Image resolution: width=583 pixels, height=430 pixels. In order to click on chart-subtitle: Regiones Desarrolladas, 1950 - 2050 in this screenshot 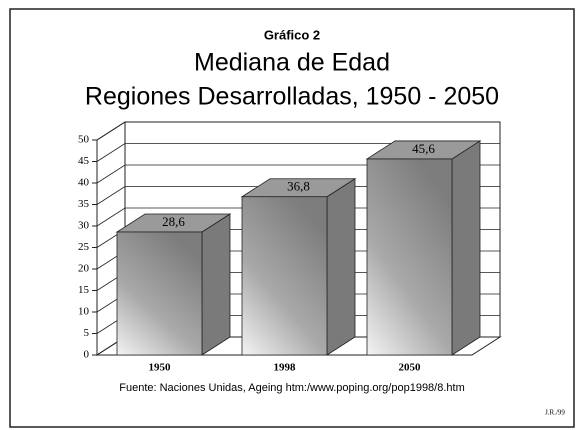, I will do `click(292, 97)`.